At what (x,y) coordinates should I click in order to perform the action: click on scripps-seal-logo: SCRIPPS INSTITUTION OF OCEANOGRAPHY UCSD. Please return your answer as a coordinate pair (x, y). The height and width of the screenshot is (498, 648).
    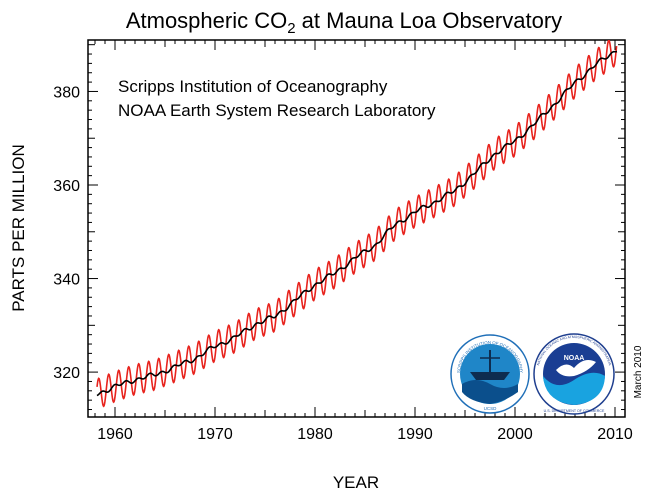
    Looking at the image, I should click on (490, 374).